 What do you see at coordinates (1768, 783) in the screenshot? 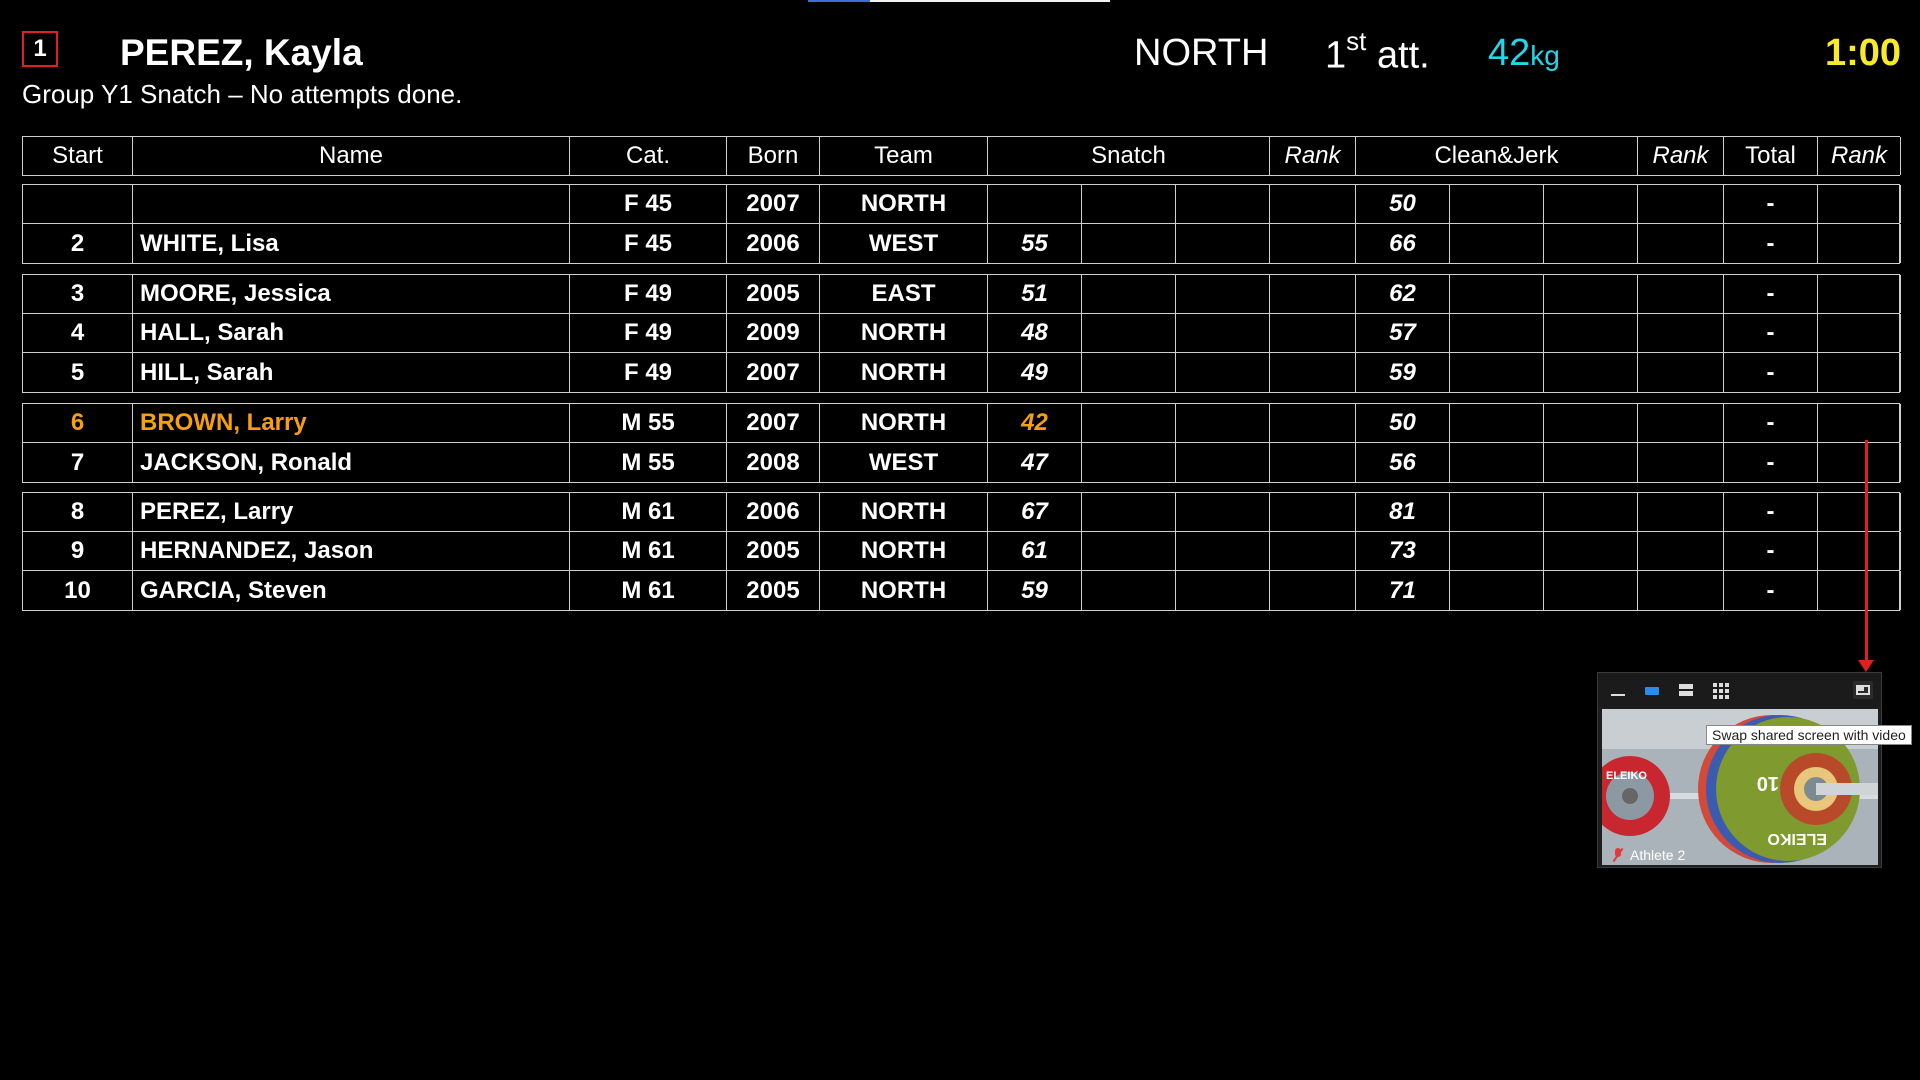
I see `plate-value: 10` at bounding box center [1768, 783].